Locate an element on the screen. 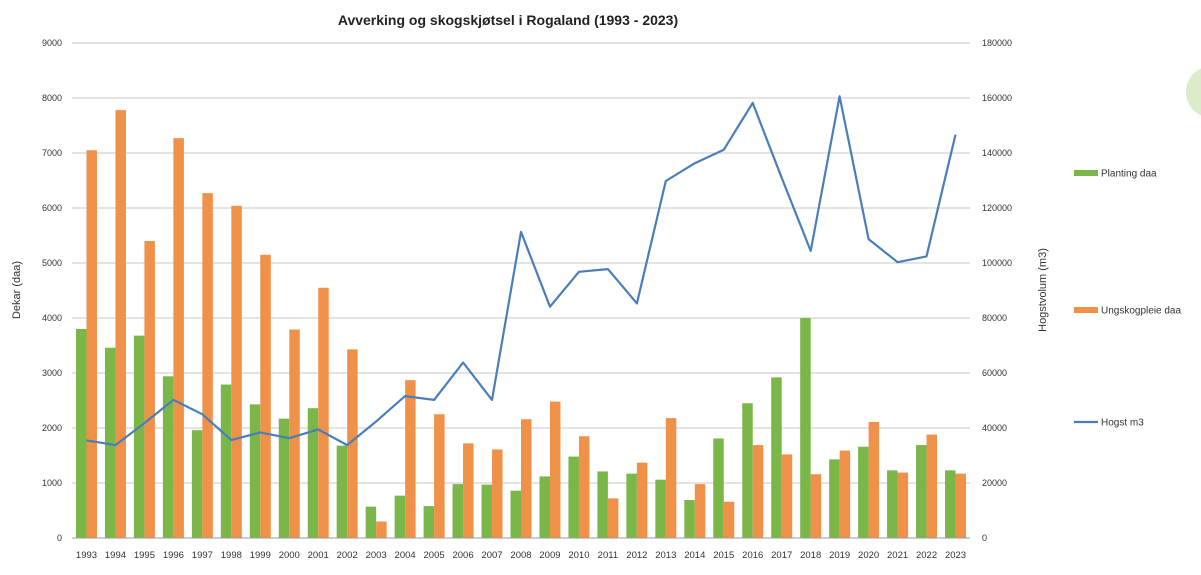 This screenshot has width=1201, height=575. legend-planting-swatch is located at coordinates (1086, 173).